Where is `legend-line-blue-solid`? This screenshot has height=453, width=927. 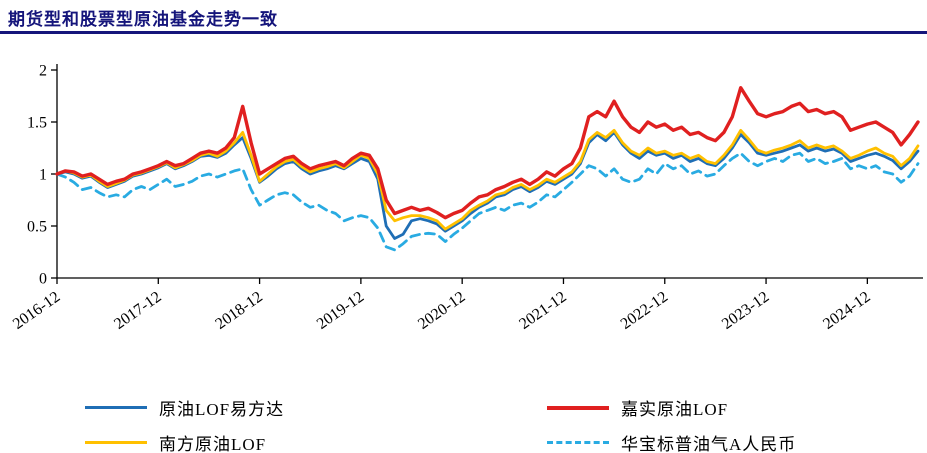 legend-line-blue-solid is located at coordinates (116, 407).